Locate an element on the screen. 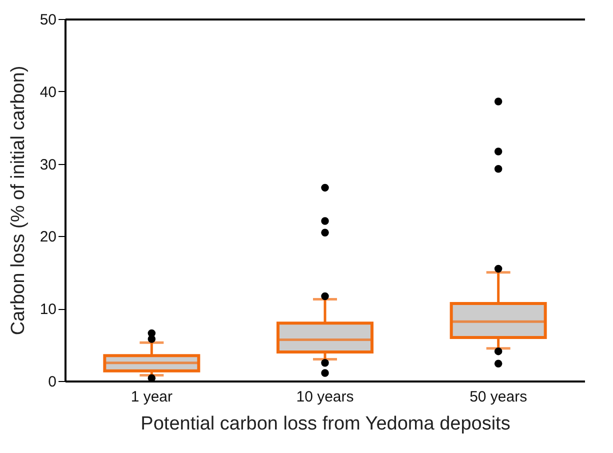 This screenshot has height=453, width=613. x-axis-title: Potential carbon loss from Yedoma deposits is located at coordinates (325, 424).